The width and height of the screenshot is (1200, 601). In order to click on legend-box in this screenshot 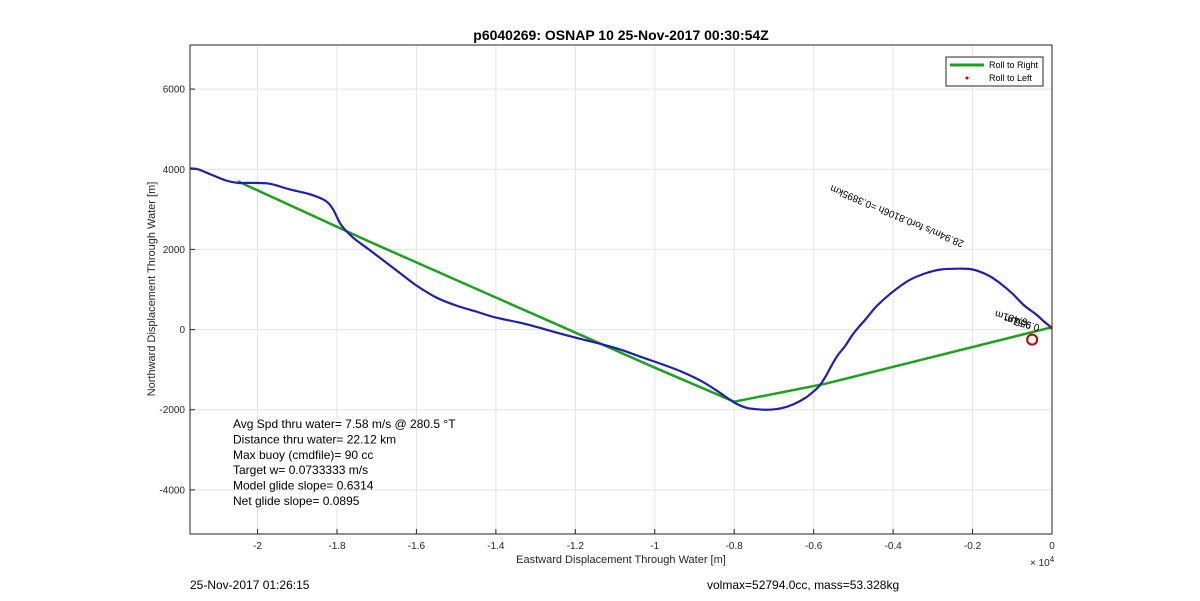, I will do `click(994, 71)`.